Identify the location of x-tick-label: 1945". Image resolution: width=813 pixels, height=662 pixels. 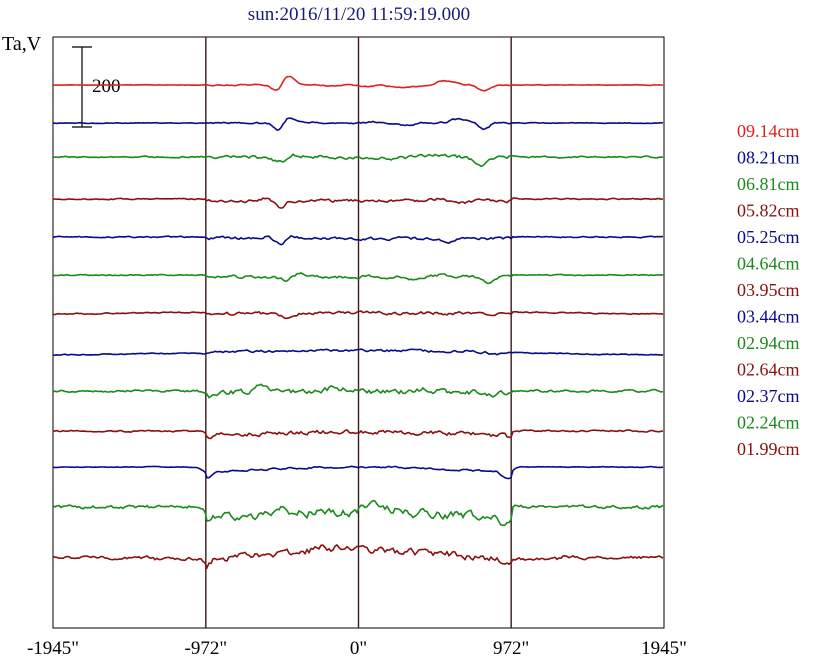
(664, 648).